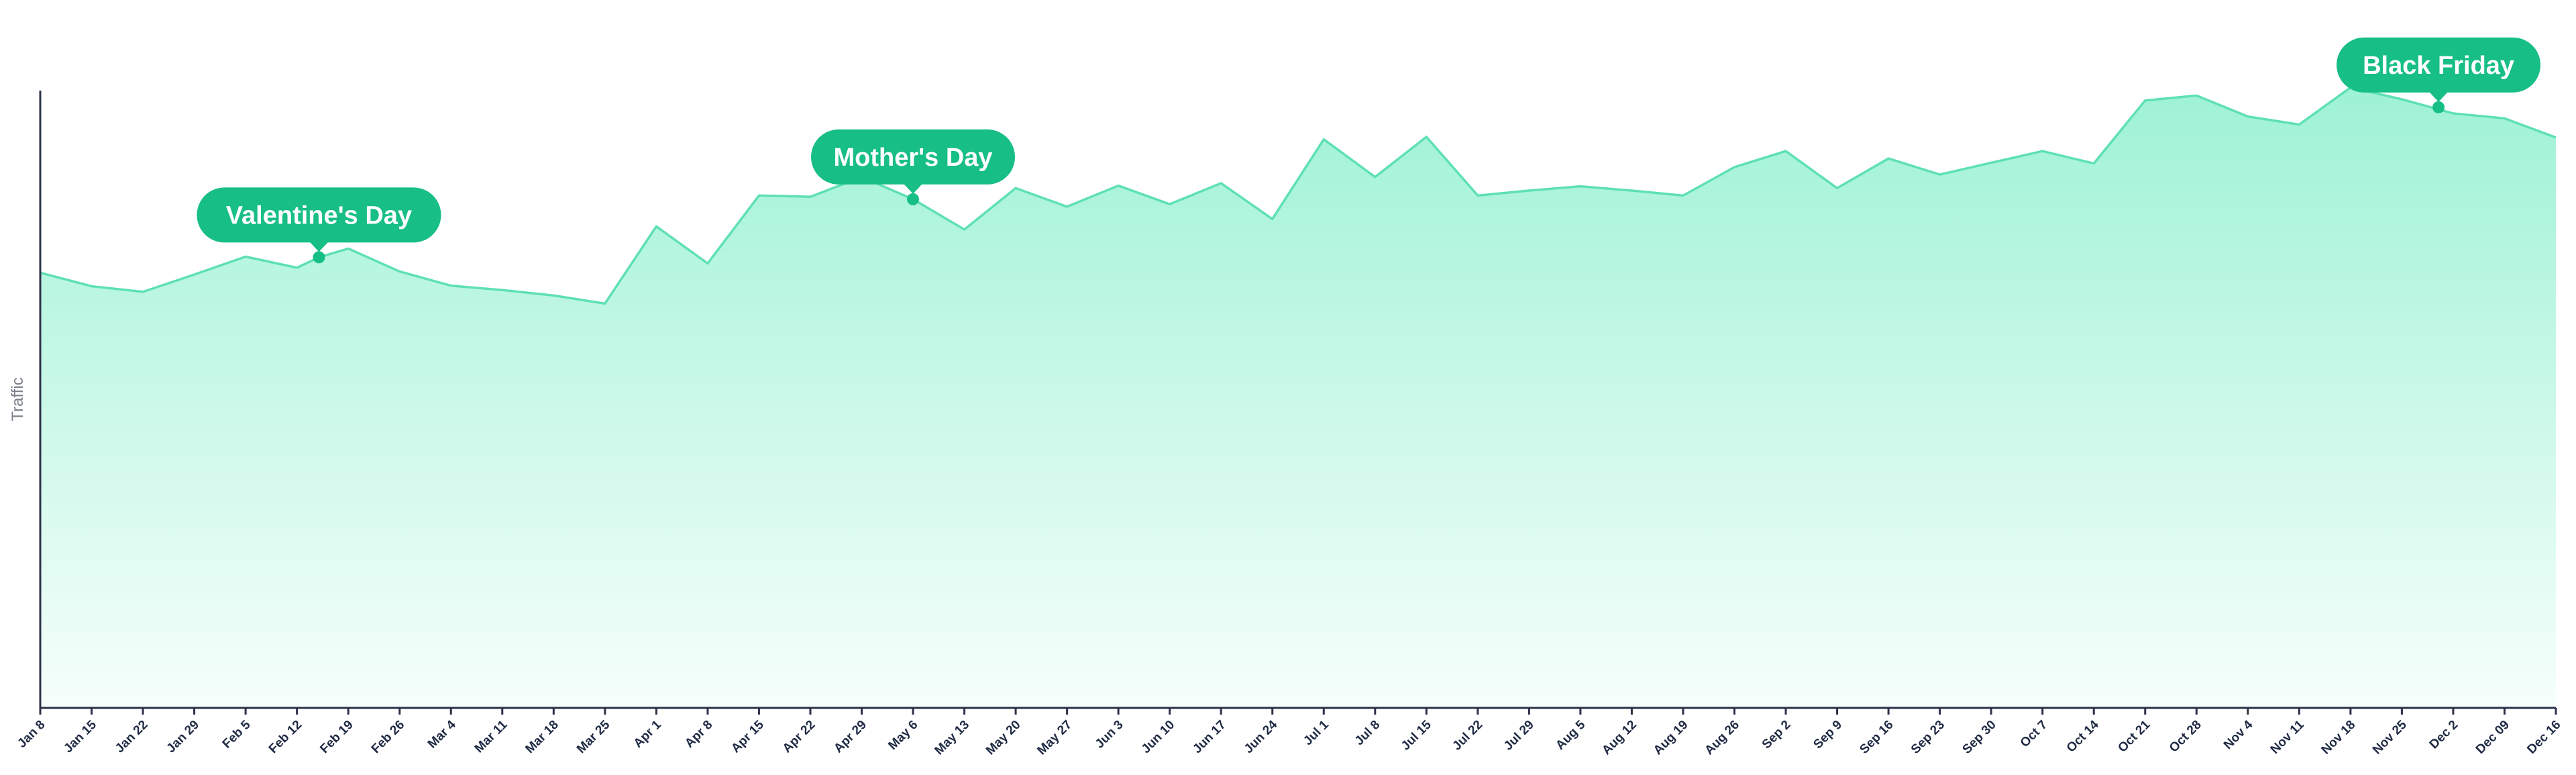 Image resolution: width=2576 pixels, height=775 pixels. What do you see at coordinates (542, 737) in the screenshot?
I see `x-tick-label: Mar 18` at bounding box center [542, 737].